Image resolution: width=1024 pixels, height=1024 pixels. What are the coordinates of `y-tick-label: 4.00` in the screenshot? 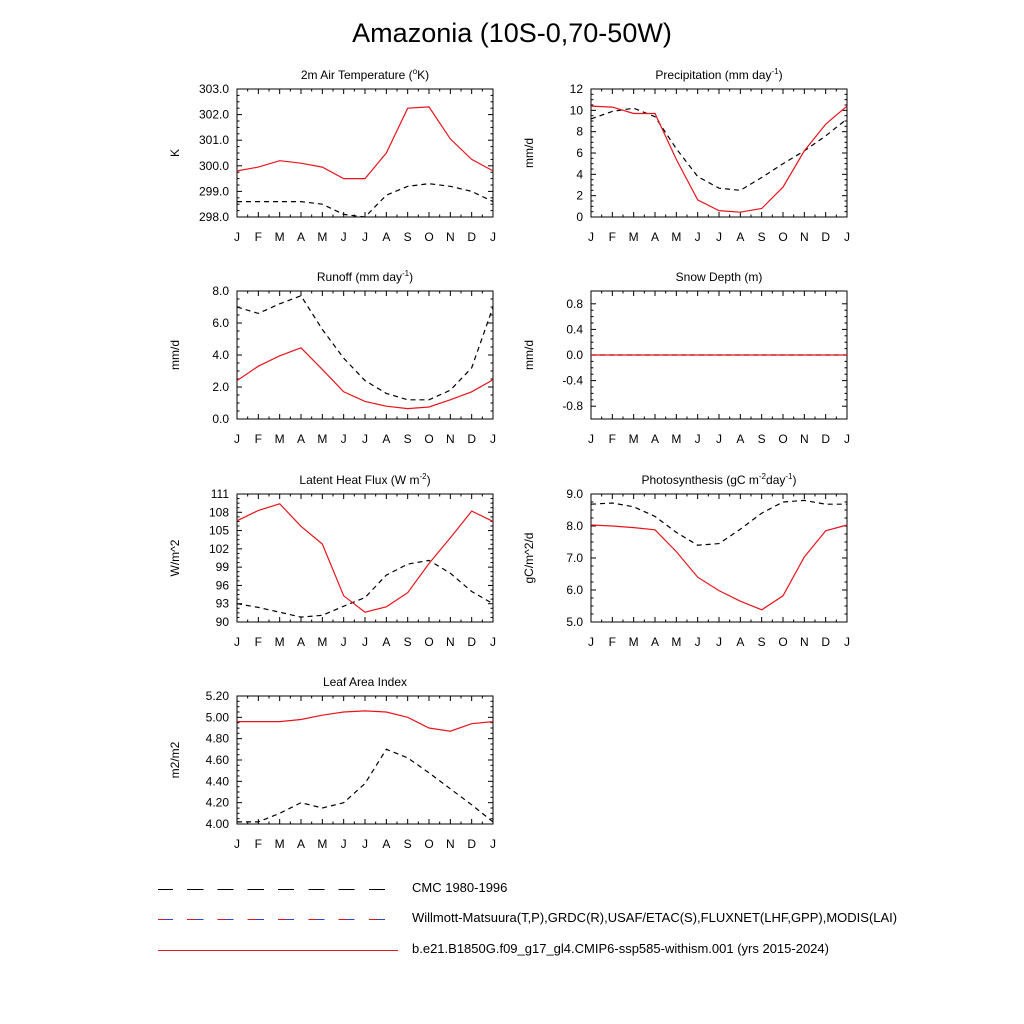 It's located at (218, 824).